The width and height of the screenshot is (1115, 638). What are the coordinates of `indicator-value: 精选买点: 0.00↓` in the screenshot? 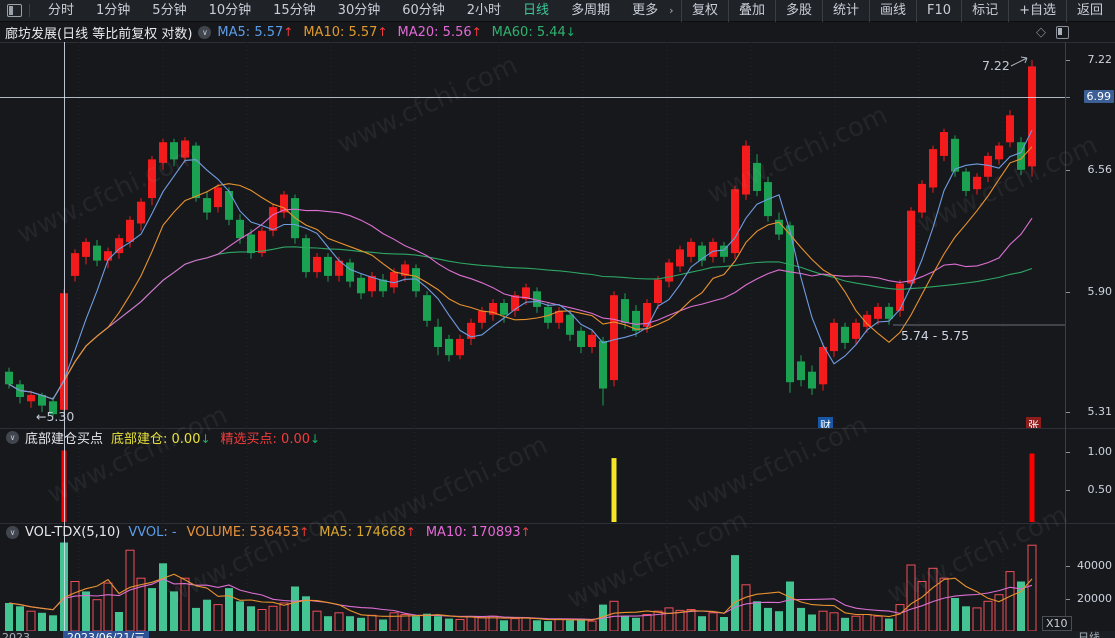 It's located at (270, 439).